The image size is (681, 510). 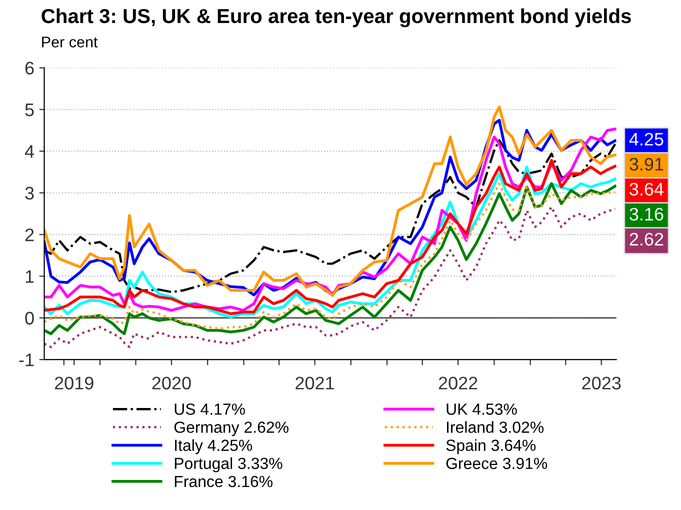 I want to click on y-tick-label: -1, so click(x=26, y=360).